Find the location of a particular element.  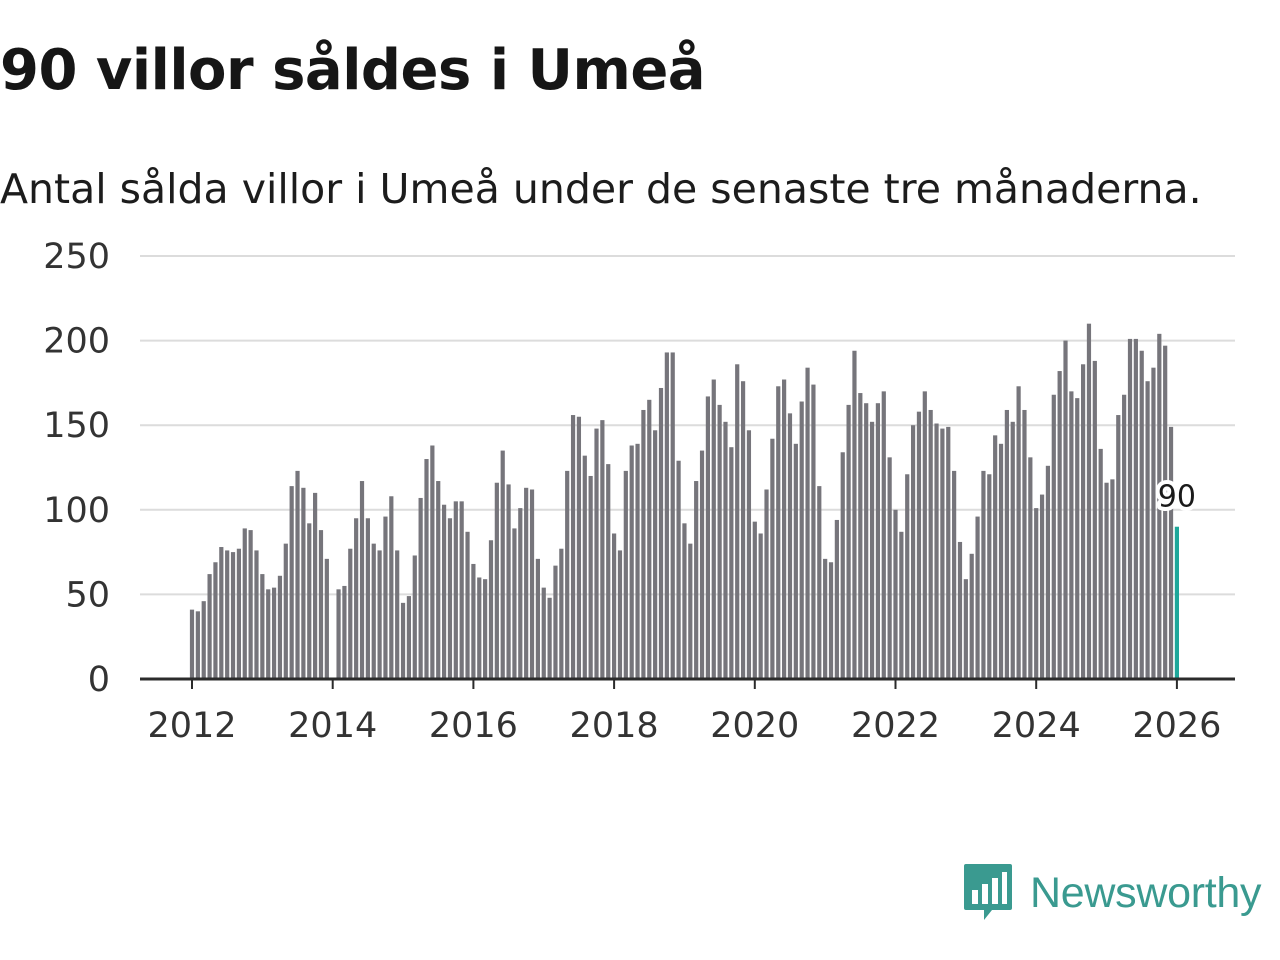

x-tick-label: 2012 is located at coordinates (191, 726).